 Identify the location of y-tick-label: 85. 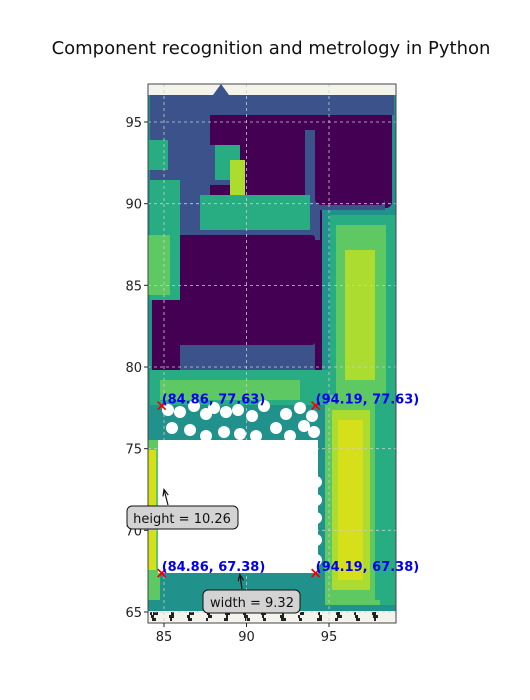
(133, 286).